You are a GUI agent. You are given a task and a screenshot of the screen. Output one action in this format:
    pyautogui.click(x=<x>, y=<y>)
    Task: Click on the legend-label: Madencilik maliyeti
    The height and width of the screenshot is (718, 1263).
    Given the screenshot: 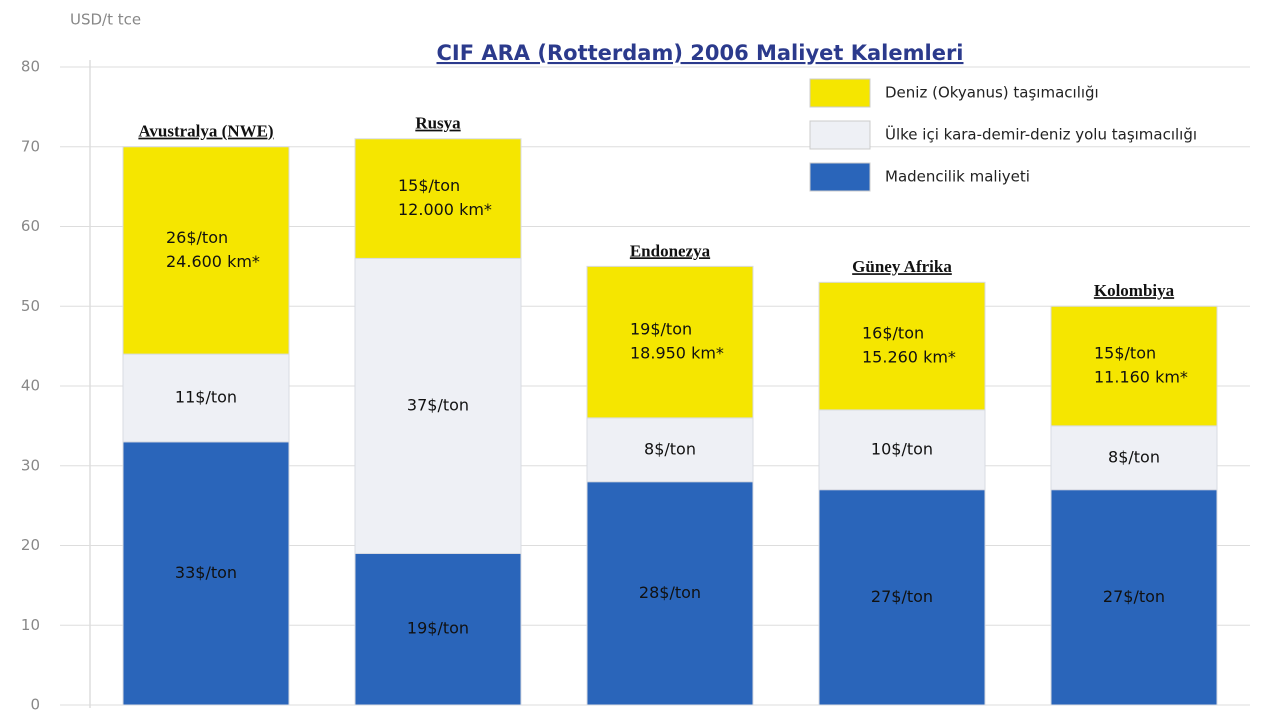 What is the action you would take?
    pyautogui.click(x=957, y=177)
    